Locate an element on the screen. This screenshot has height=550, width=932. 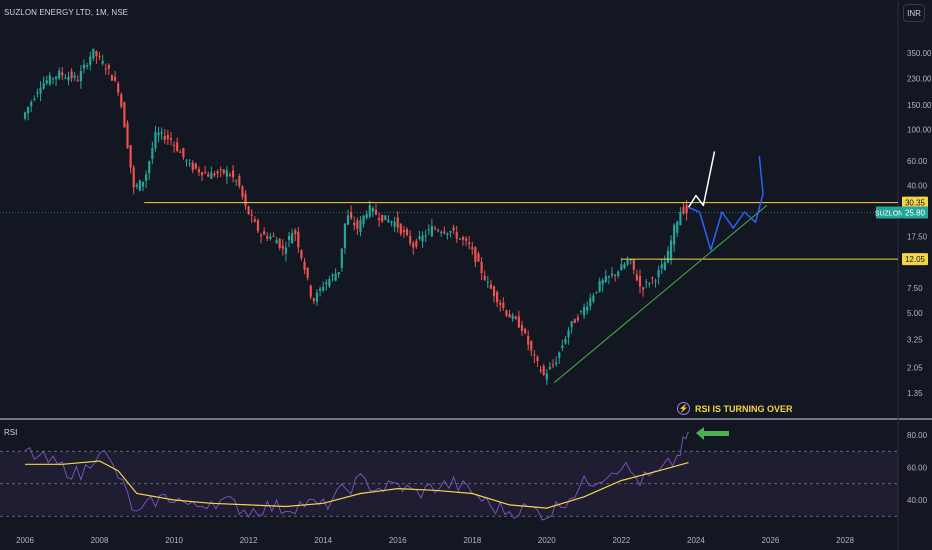
x-tick-label: 2008 is located at coordinates (100, 540).